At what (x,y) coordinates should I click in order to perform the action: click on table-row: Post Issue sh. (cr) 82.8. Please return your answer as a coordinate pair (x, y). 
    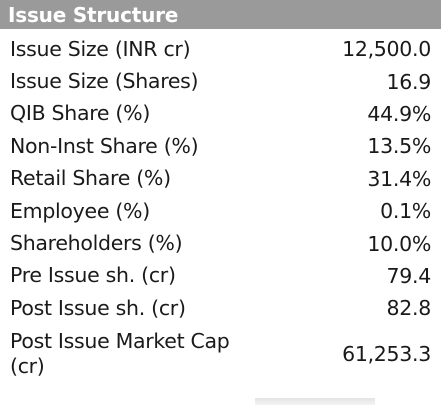
    Looking at the image, I should click on (220, 308).